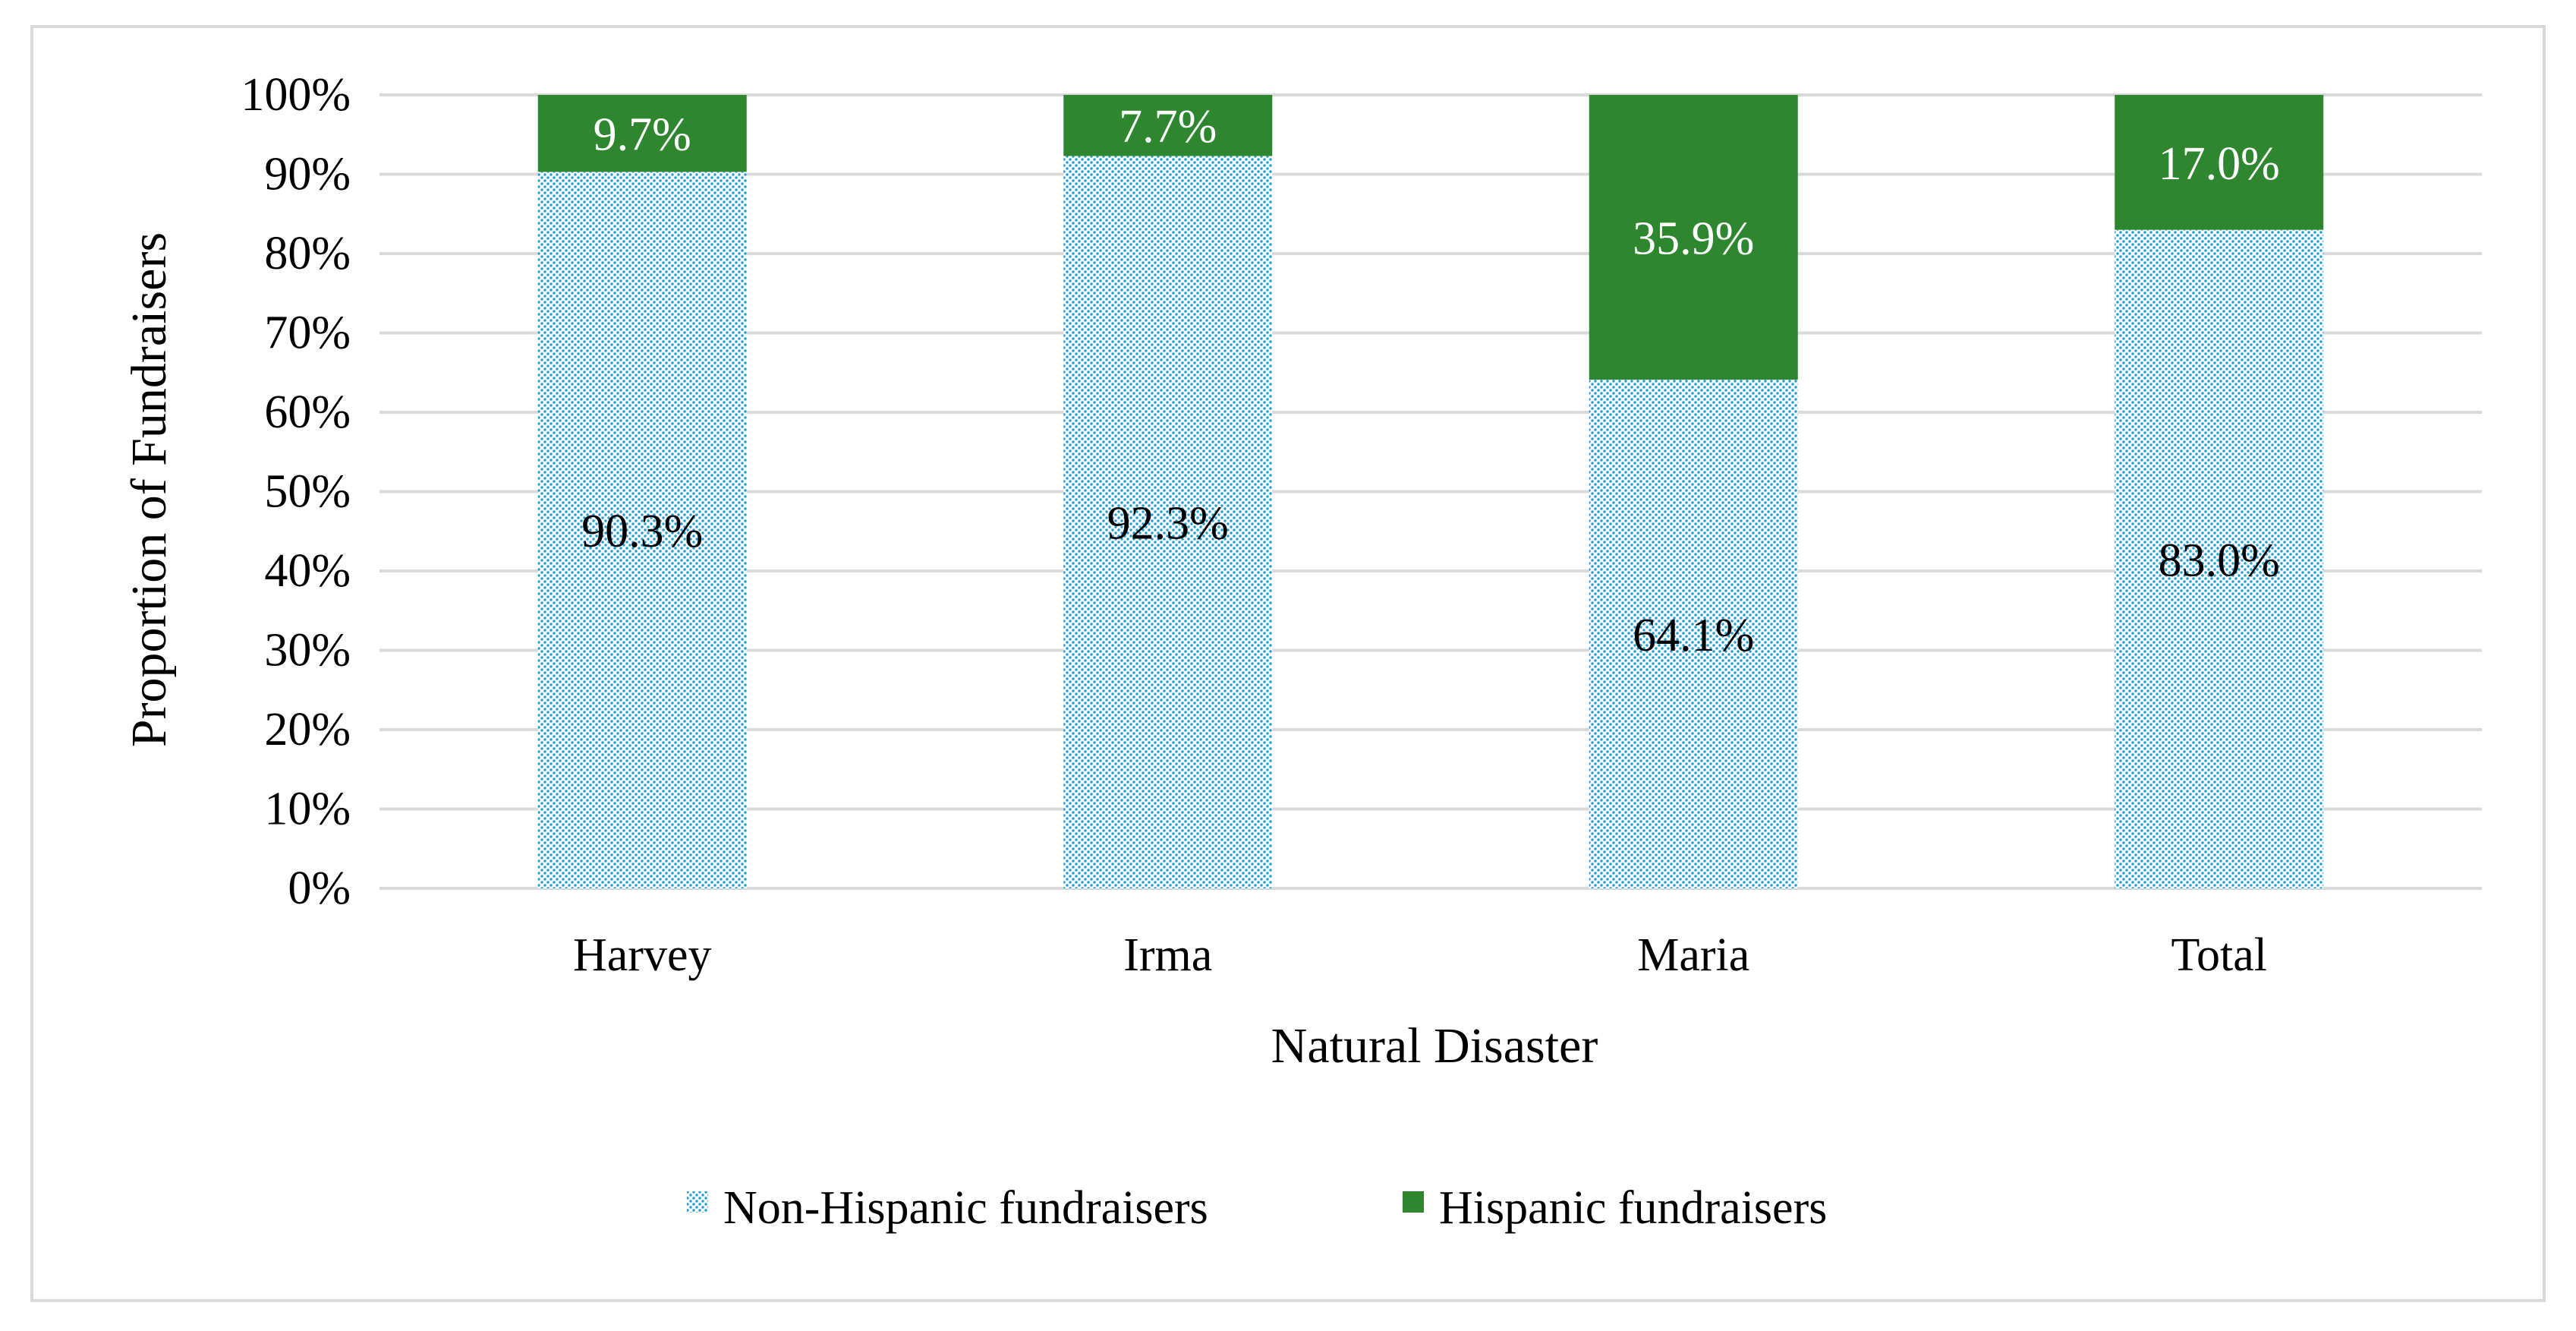 The width and height of the screenshot is (2576, 1331). Describe the element at coordinates (307, 174) in the screenshot. I see `y-tick-label: 90%` at that location.